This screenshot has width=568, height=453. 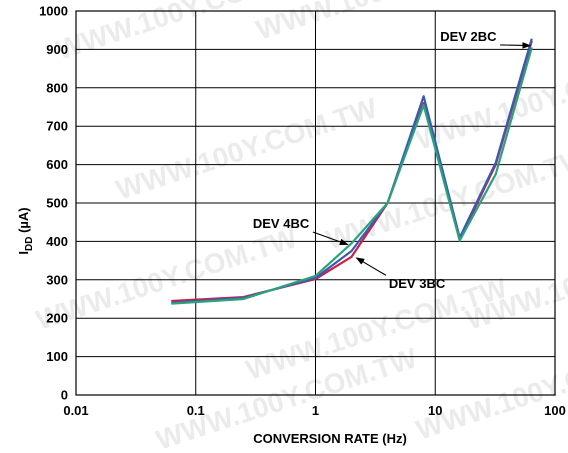 What do you see at coordinates (57, 87) in the screenshot?
I see `y-tick-label: 800` at bounding box center [57, 87].